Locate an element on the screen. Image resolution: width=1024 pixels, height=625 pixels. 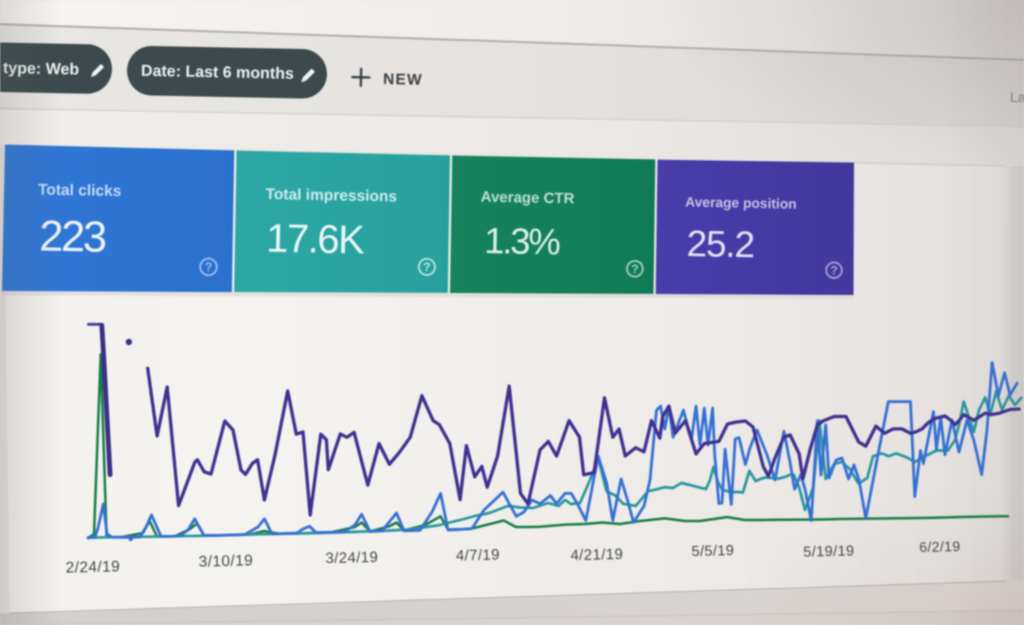
svg-text: 4/7/19 is located at coordinates (478, 555).